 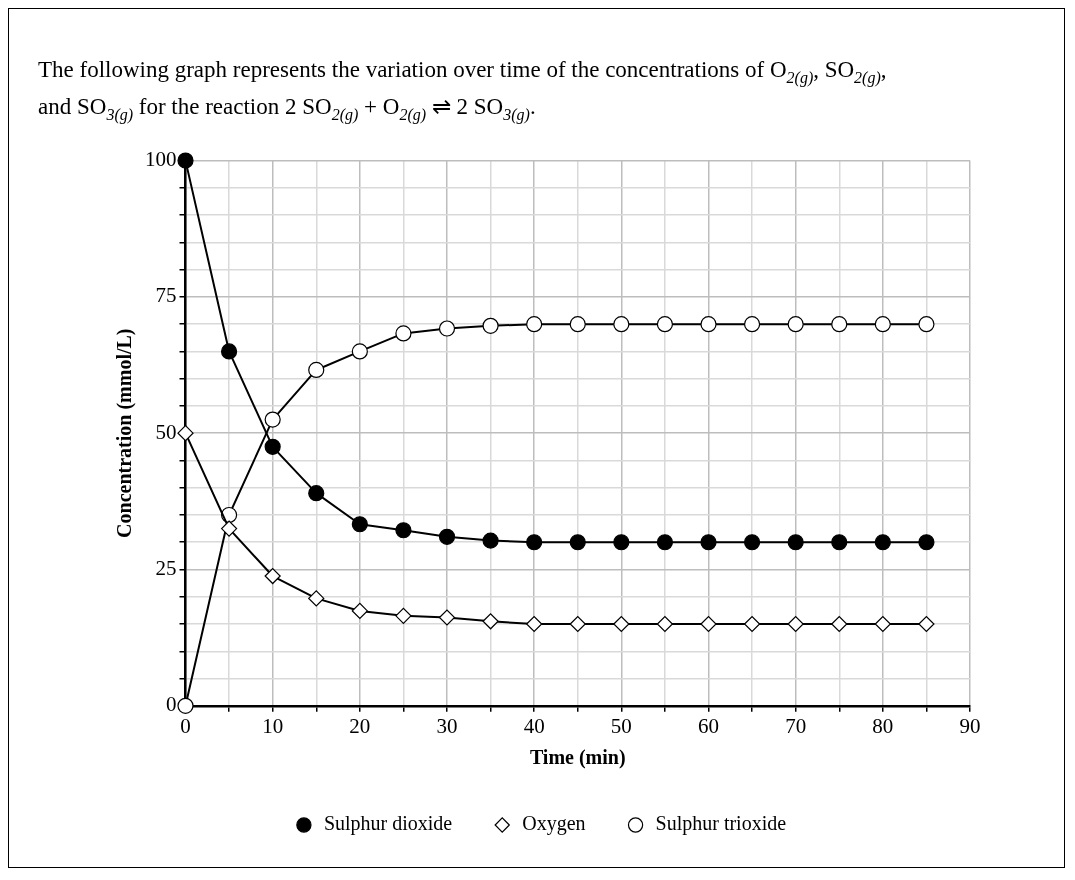 What do you see at coordinates (883, 725) in the screenshot?
I see `x-tick-label: 80` at bounding box center [883, 725].